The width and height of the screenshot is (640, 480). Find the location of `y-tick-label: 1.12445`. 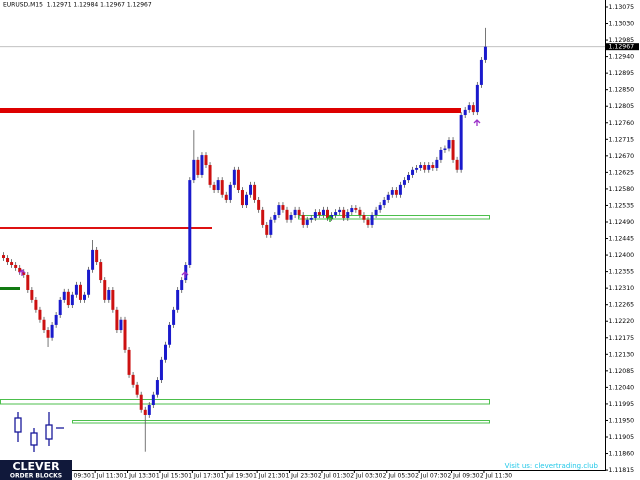

y-tick-label: 1.12445 is located at coordinates (622, 239).